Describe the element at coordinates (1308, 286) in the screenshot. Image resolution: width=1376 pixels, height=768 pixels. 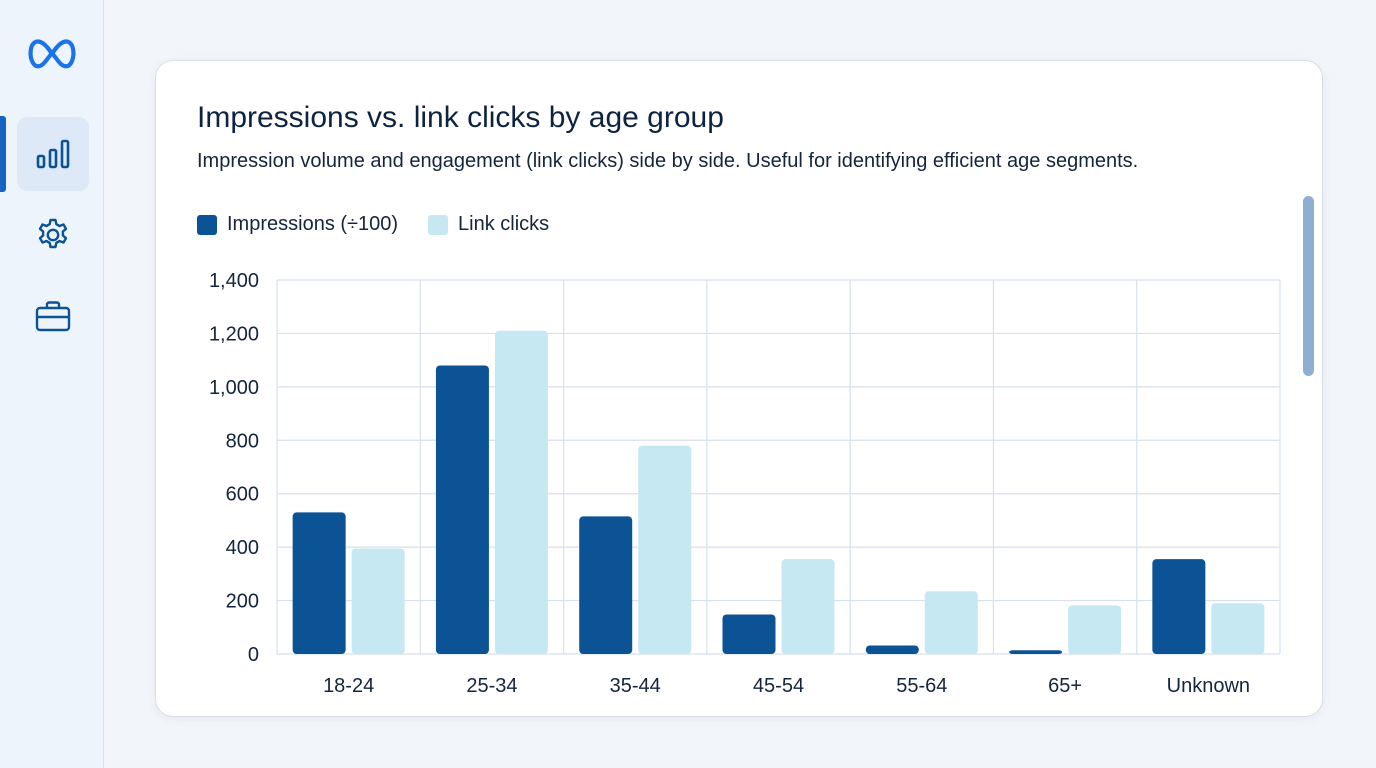
I see `scrollbar-thumb` at that location.